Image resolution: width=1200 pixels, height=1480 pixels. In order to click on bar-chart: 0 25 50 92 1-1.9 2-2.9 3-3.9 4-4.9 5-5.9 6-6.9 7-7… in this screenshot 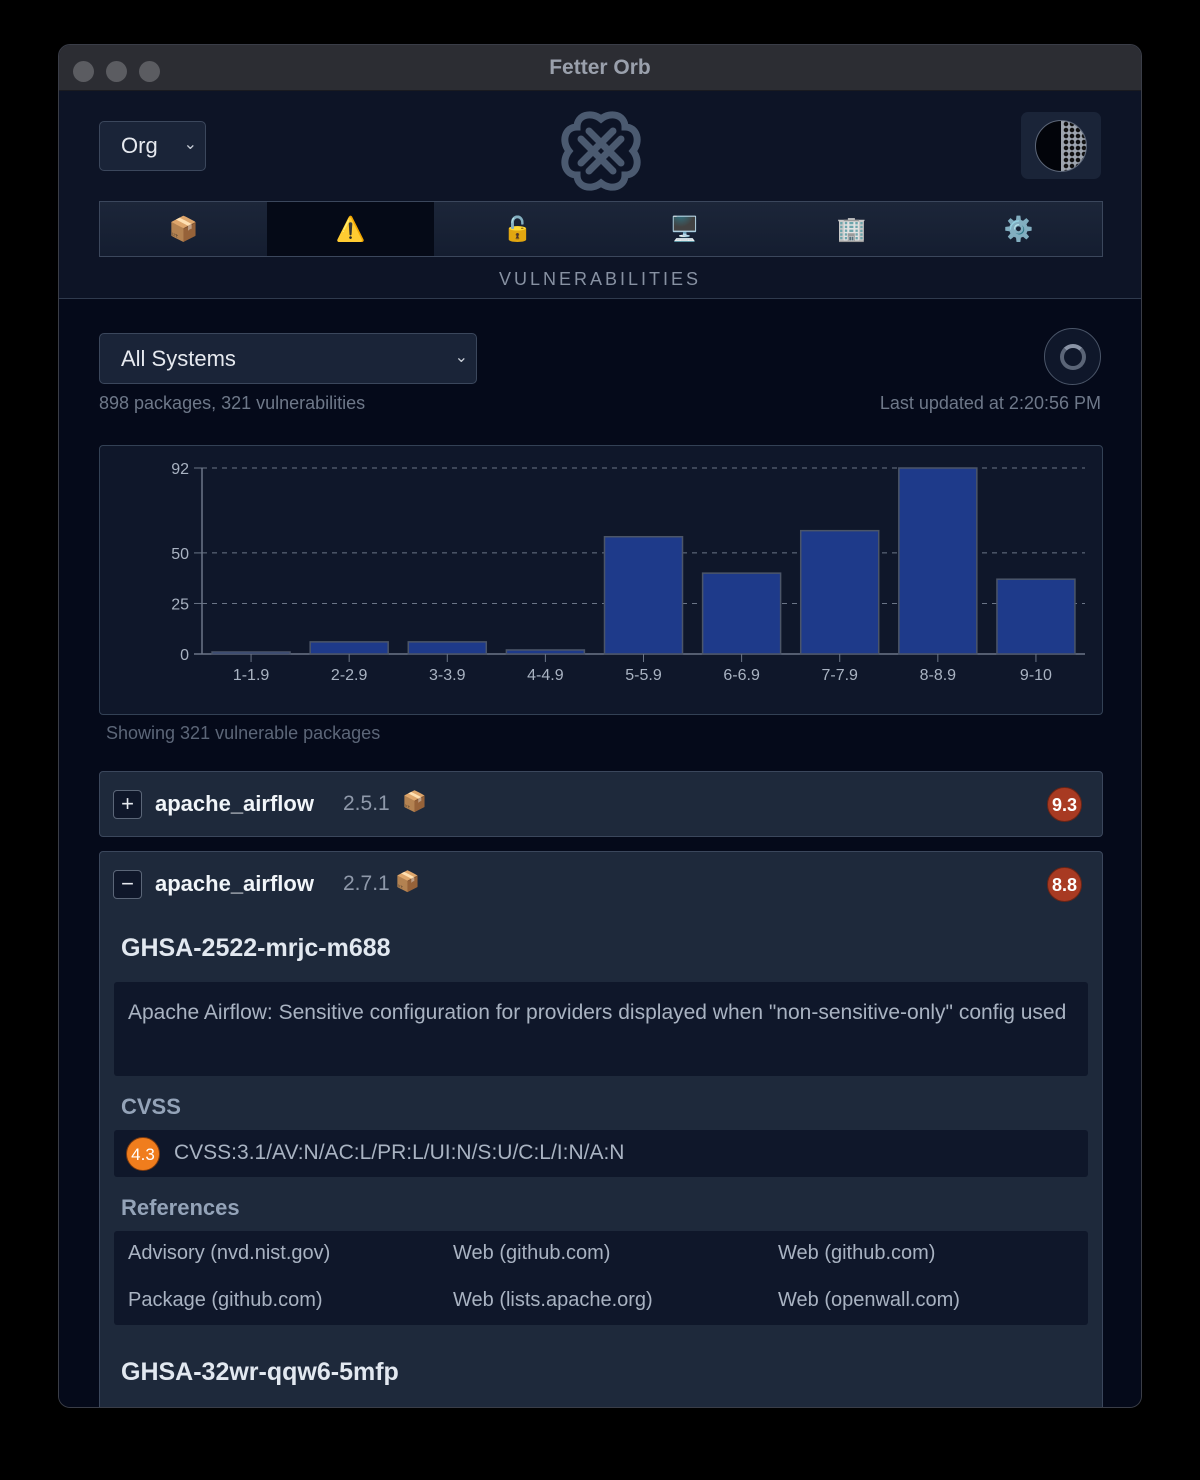, I will do `click(628, 572)`.